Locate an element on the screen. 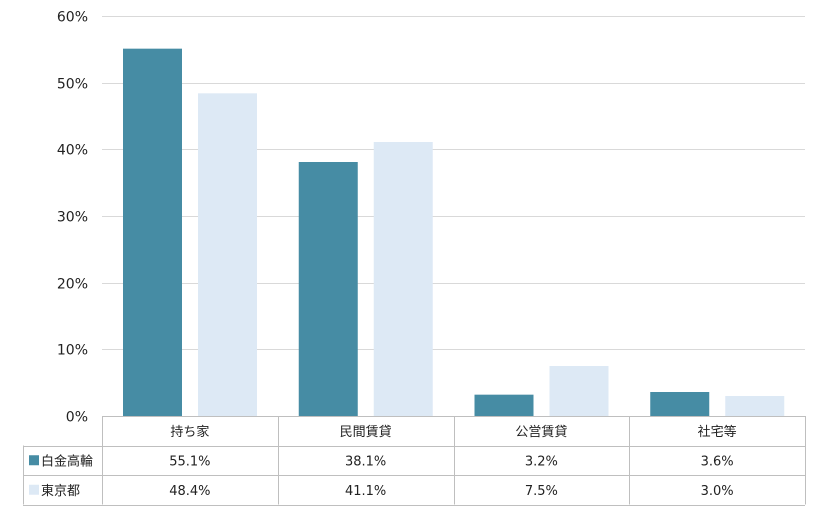 This screenshot has width=820, height=510. data-label: 41.1% is located at coordinates (365, 491).